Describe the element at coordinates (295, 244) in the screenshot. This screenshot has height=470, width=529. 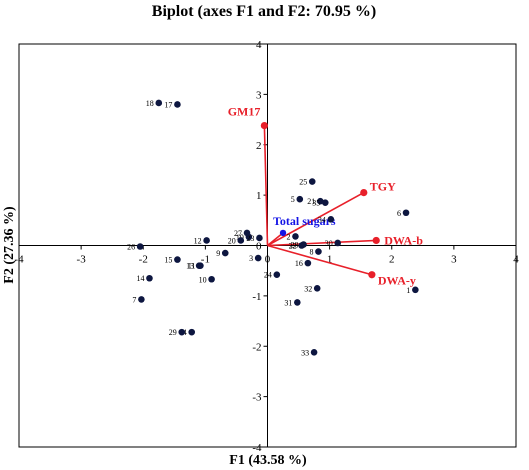
I see `observation-label: 28` at that location.